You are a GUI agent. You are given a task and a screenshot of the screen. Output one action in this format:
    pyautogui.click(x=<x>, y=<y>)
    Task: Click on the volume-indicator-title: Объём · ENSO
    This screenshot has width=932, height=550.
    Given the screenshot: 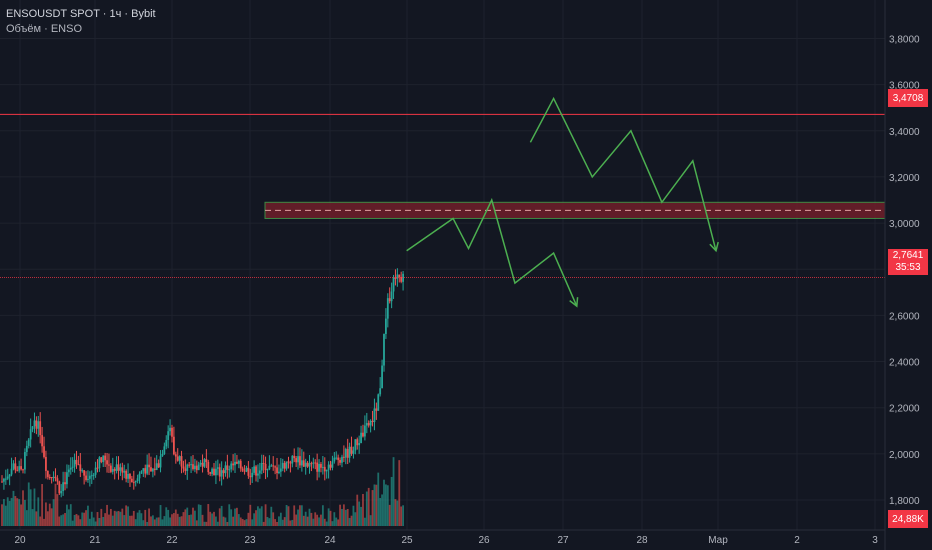 What is the action you would take?
    pyautogui.click(x=44, y=29)
    